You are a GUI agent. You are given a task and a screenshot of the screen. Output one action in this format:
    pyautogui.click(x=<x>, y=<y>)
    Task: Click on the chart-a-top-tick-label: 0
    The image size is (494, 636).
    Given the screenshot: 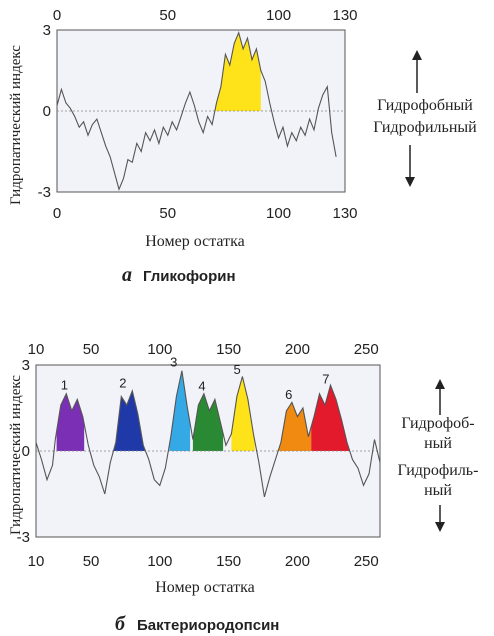 What is the action you would take?
    pyautogui.click(x=57, y=15)
    